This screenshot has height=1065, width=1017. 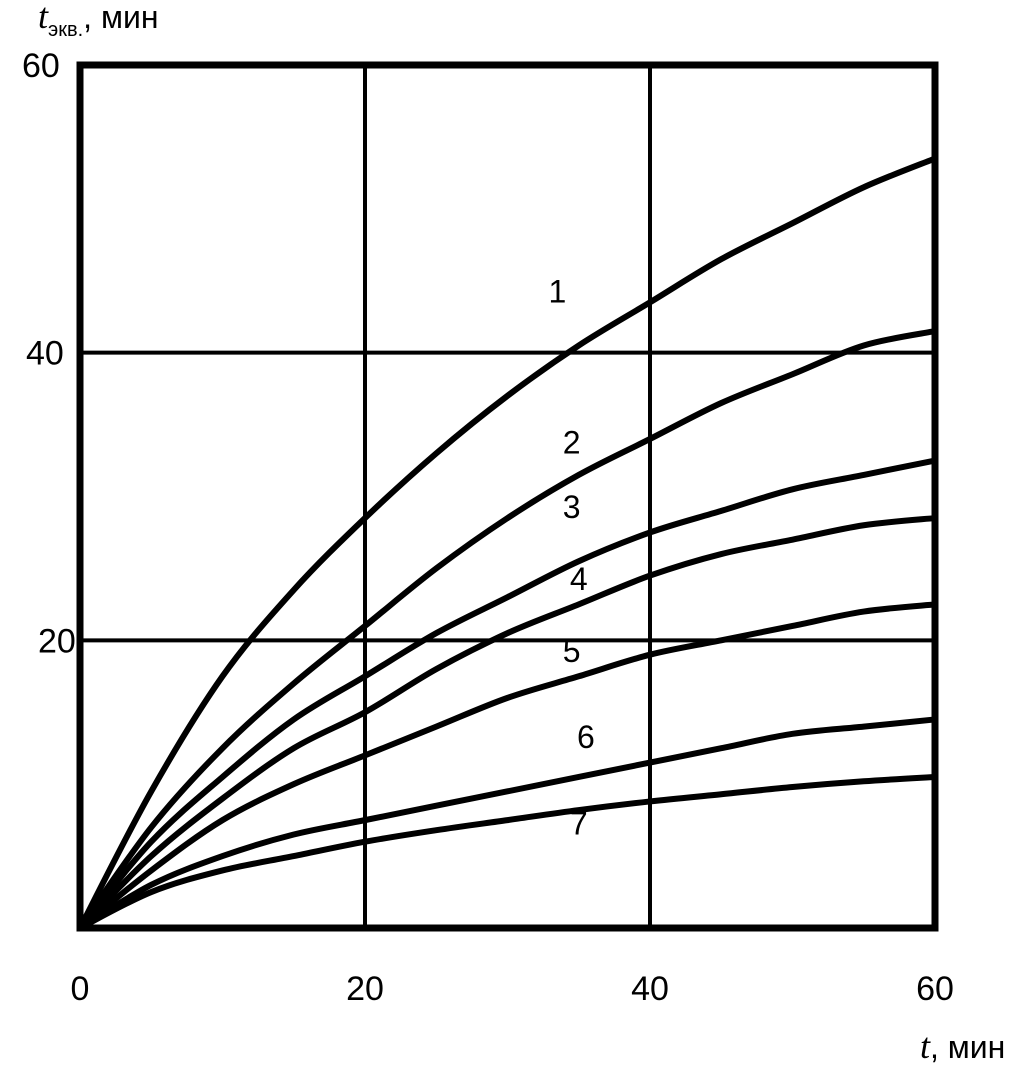 I want to click on curve-label-7: 7, so click(x=579, y=824).